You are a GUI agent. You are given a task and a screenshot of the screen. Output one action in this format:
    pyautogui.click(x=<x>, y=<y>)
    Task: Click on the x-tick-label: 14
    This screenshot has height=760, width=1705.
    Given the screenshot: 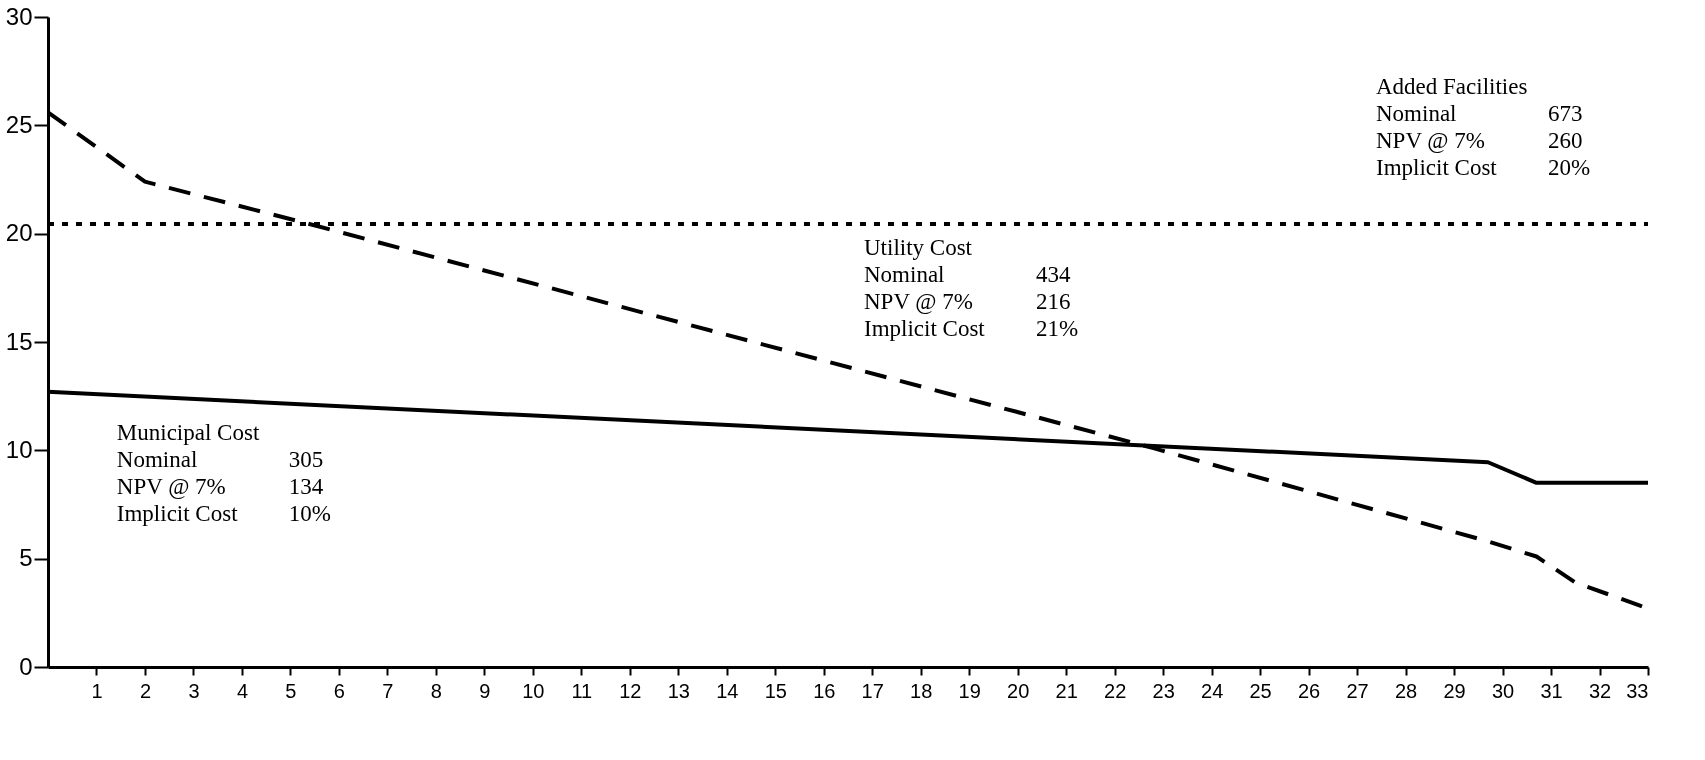 What is the action you would take?
    pyautogui.click(x=727, y=690)
    